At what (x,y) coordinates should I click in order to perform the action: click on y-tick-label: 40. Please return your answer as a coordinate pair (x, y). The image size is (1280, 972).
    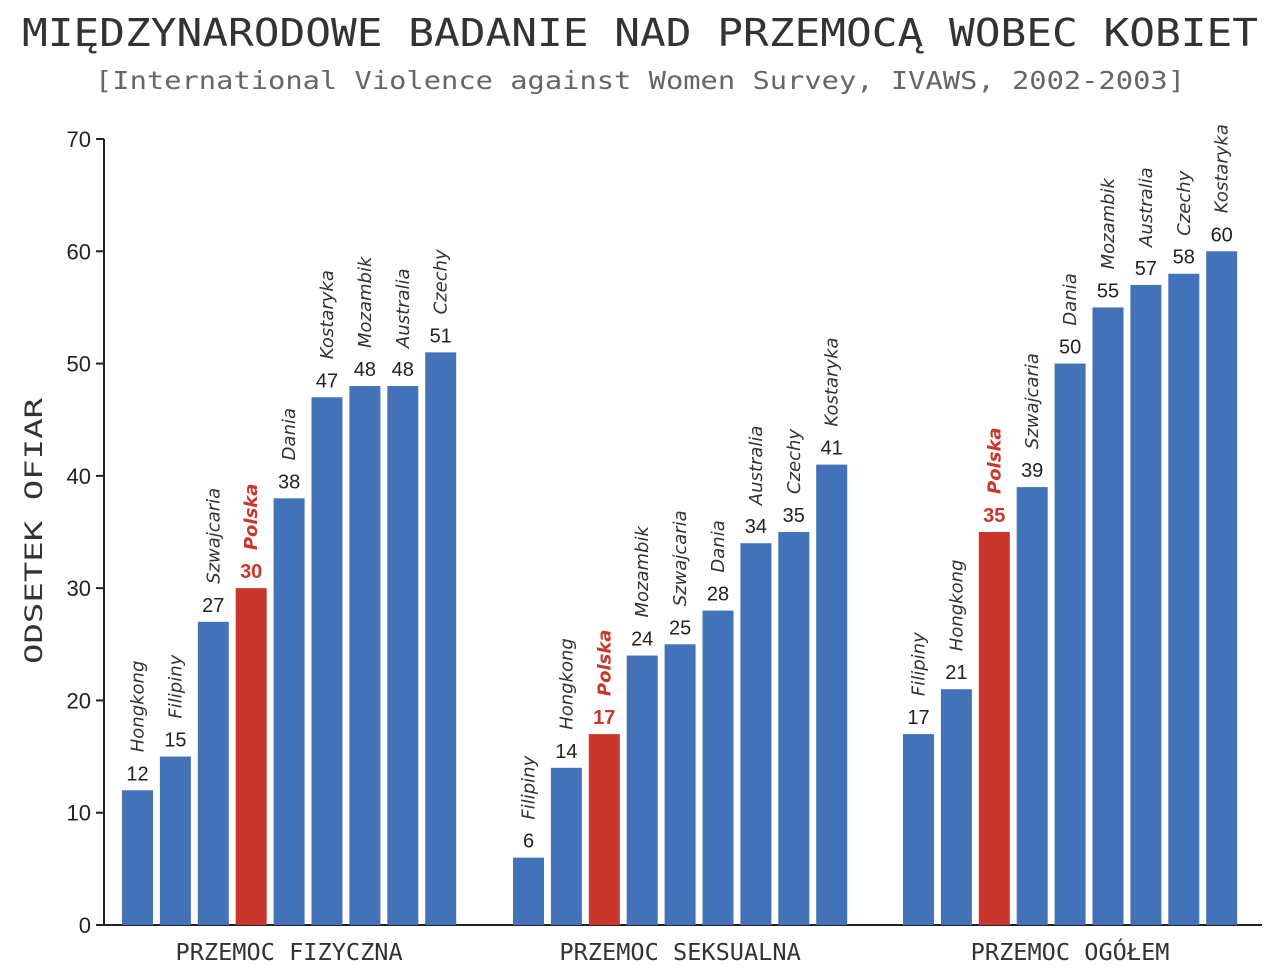
    Looking at the image, I should click on (79, 476).